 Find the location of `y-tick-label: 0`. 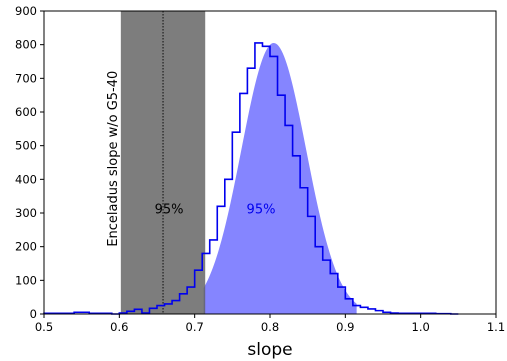

y-tick-label: 0 is located at coordinates (33, 314).